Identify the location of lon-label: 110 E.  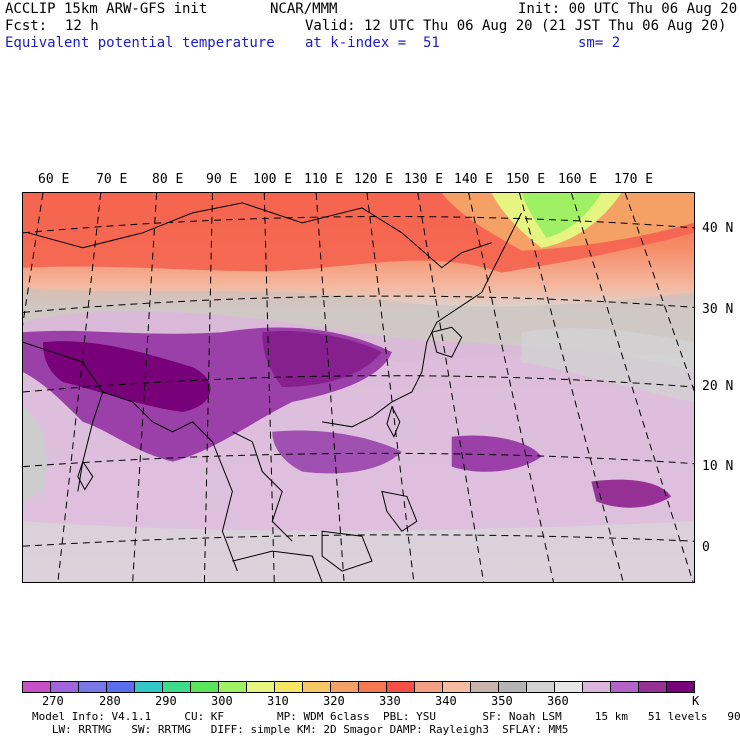
(324, 179).